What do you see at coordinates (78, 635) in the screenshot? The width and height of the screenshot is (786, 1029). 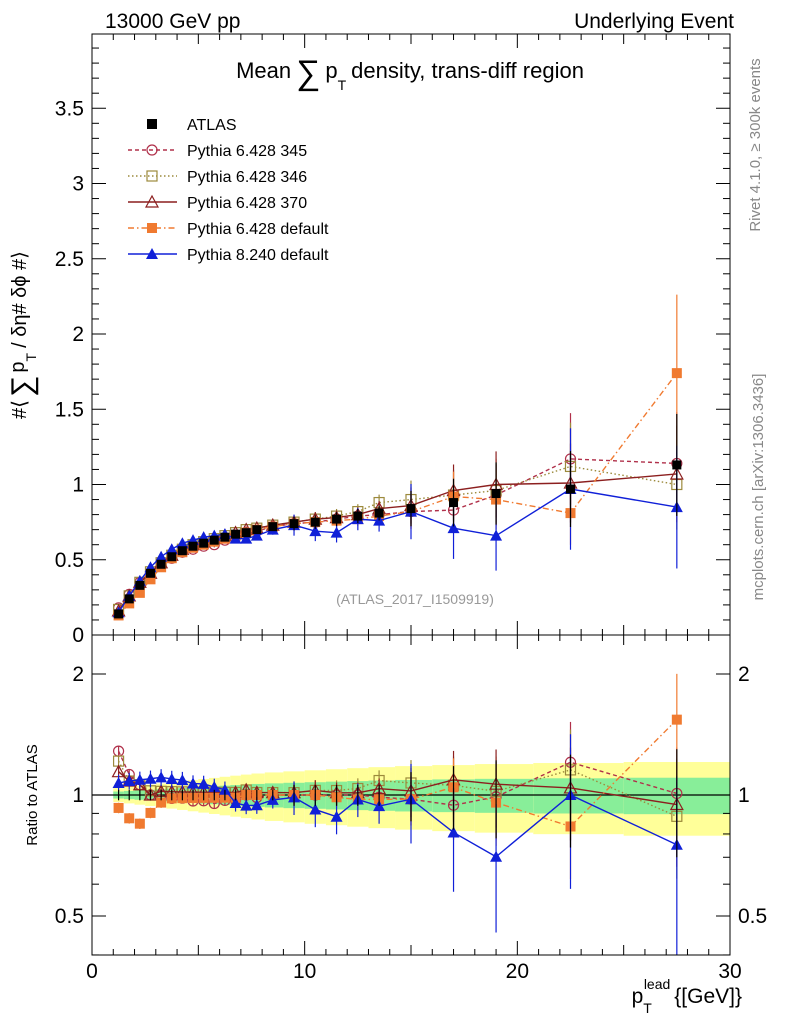 I see `y-tick-label: 0` at bounding box center [78, 635].